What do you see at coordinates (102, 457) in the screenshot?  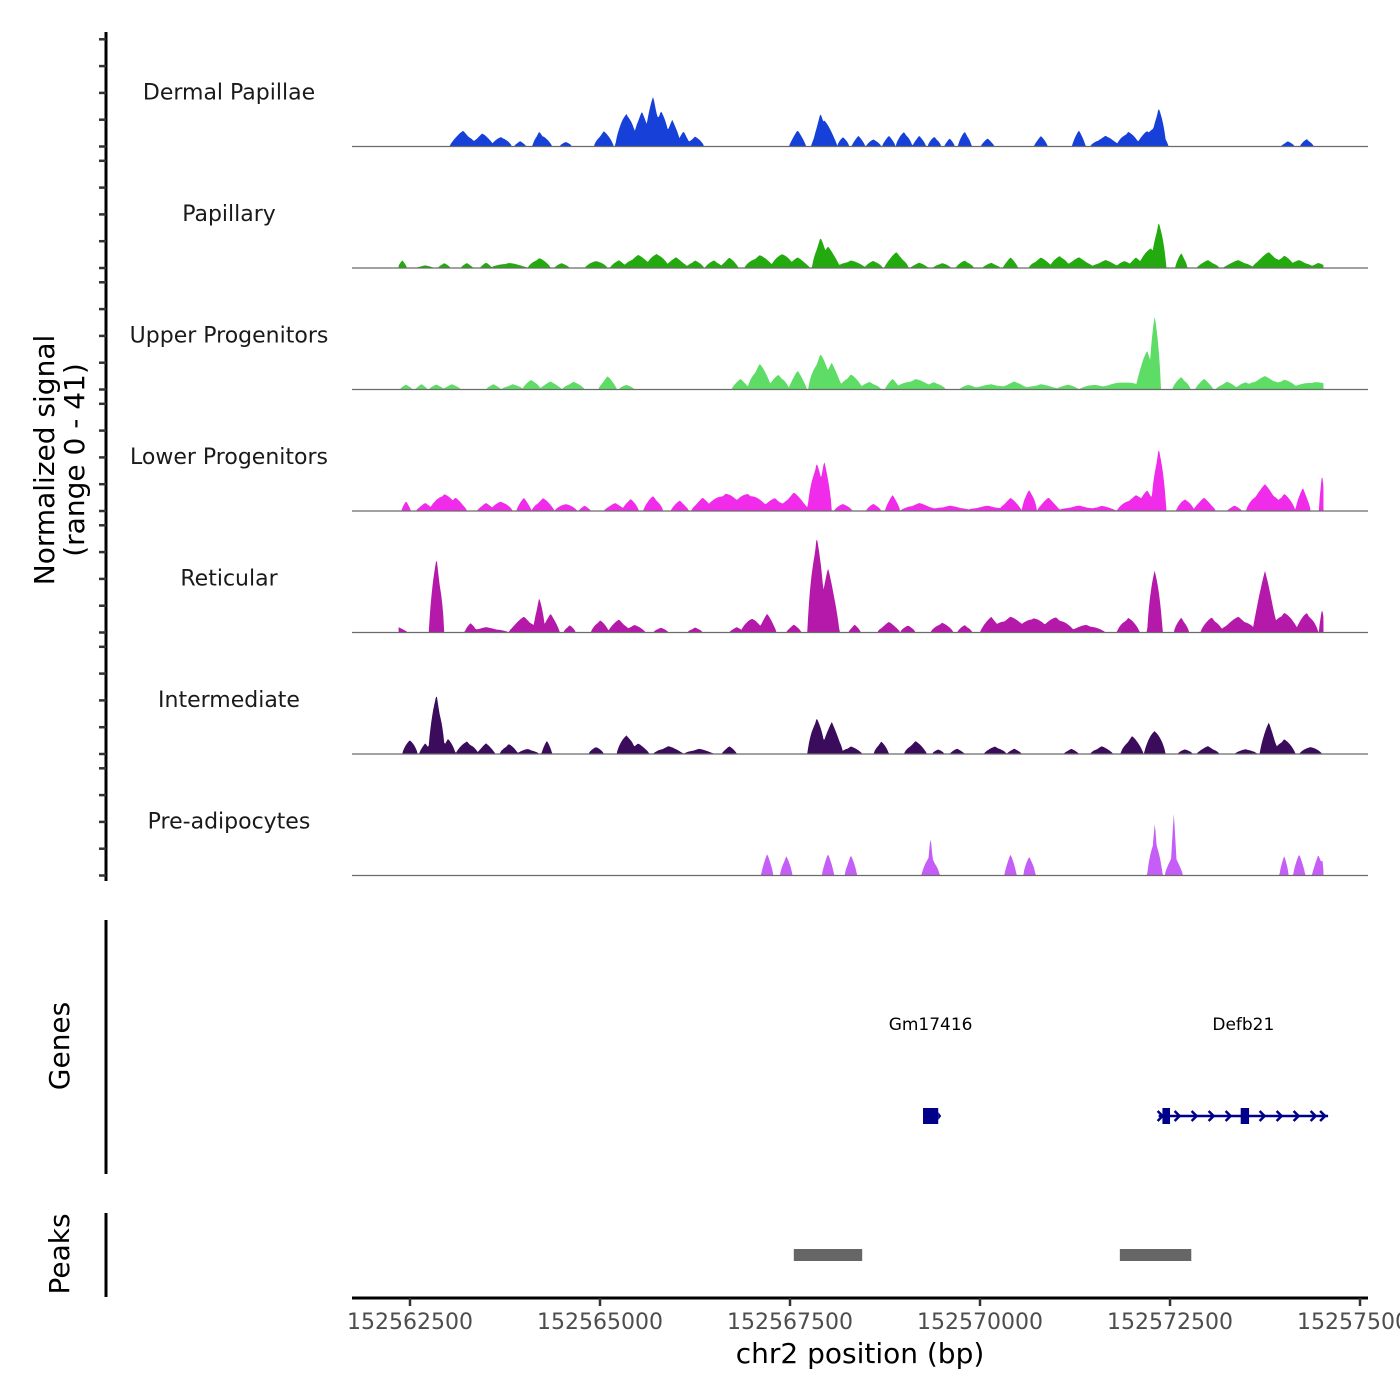 I see `y-axis-ticks` at bounding box center [102, 457].